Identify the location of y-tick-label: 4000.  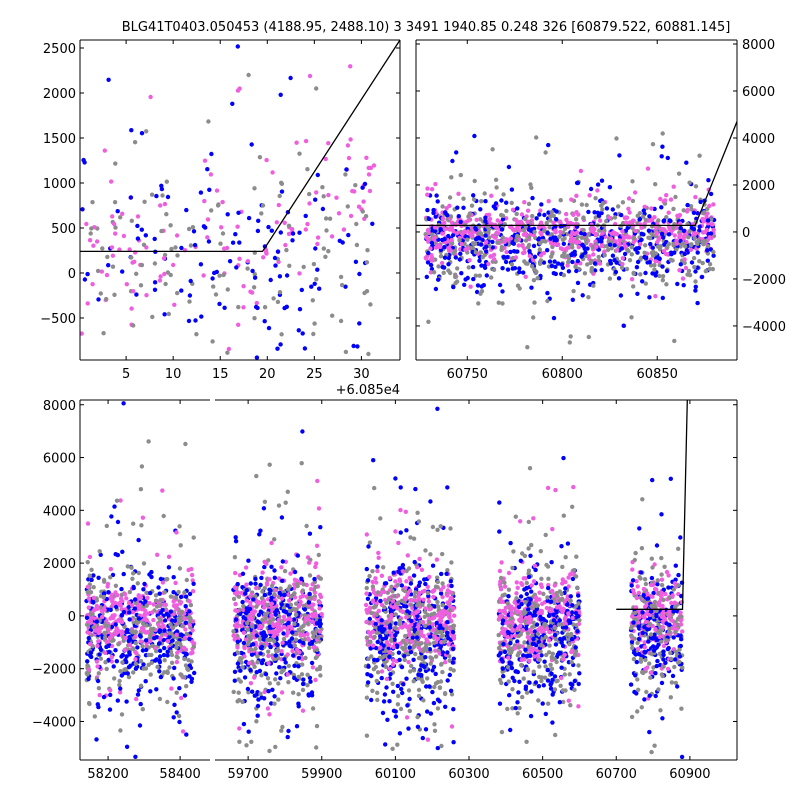
(758, 139).